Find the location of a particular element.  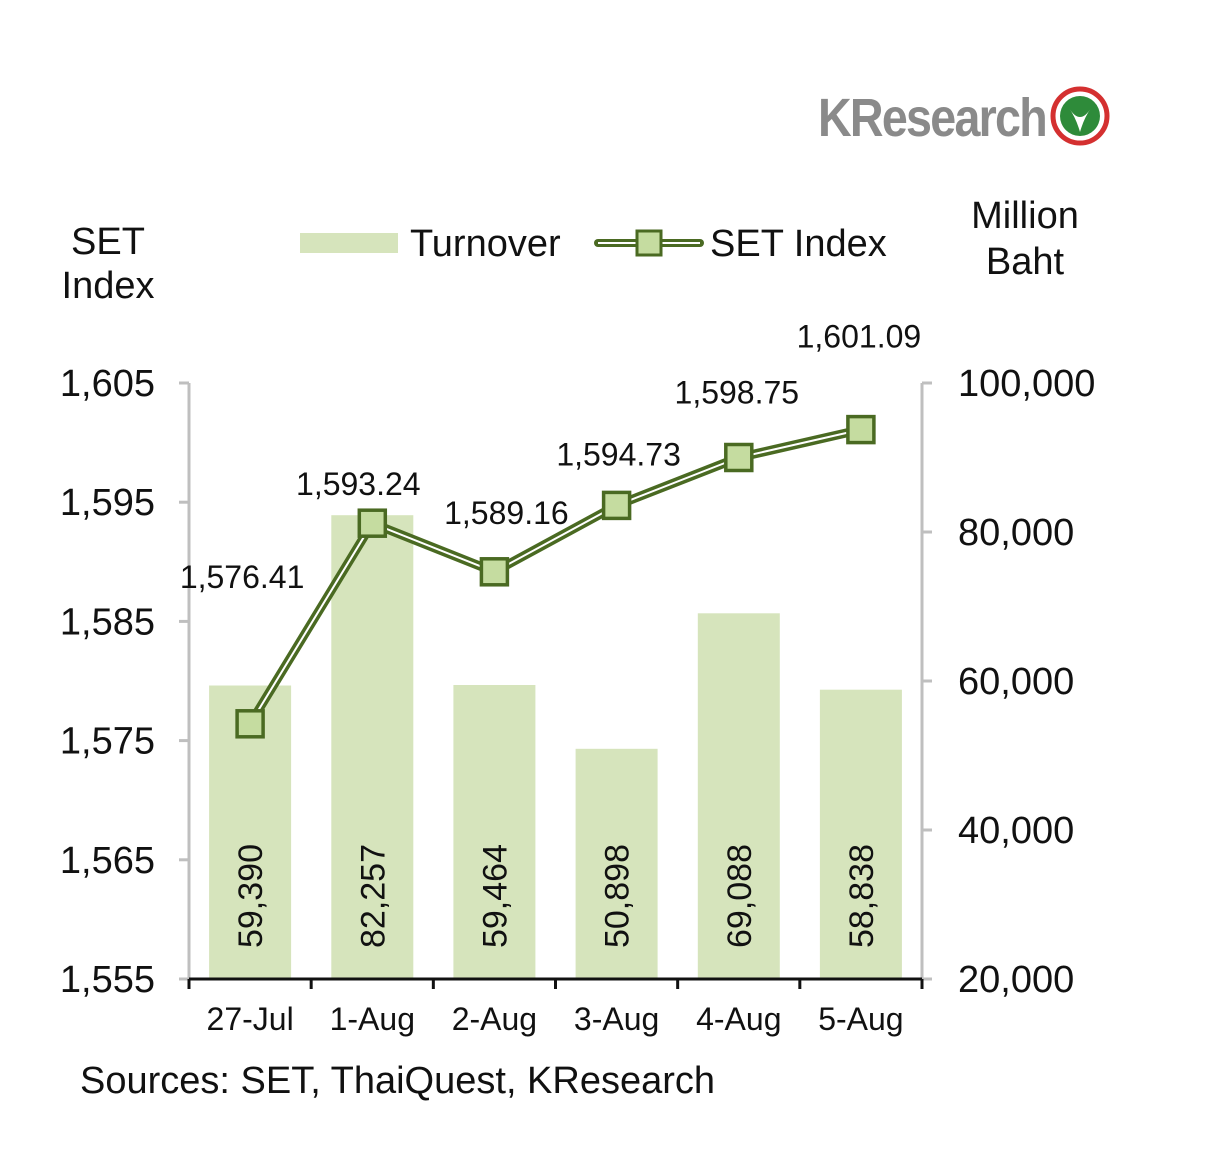

legend-turnover-label: Turnover is located at coordinates (485, 244).